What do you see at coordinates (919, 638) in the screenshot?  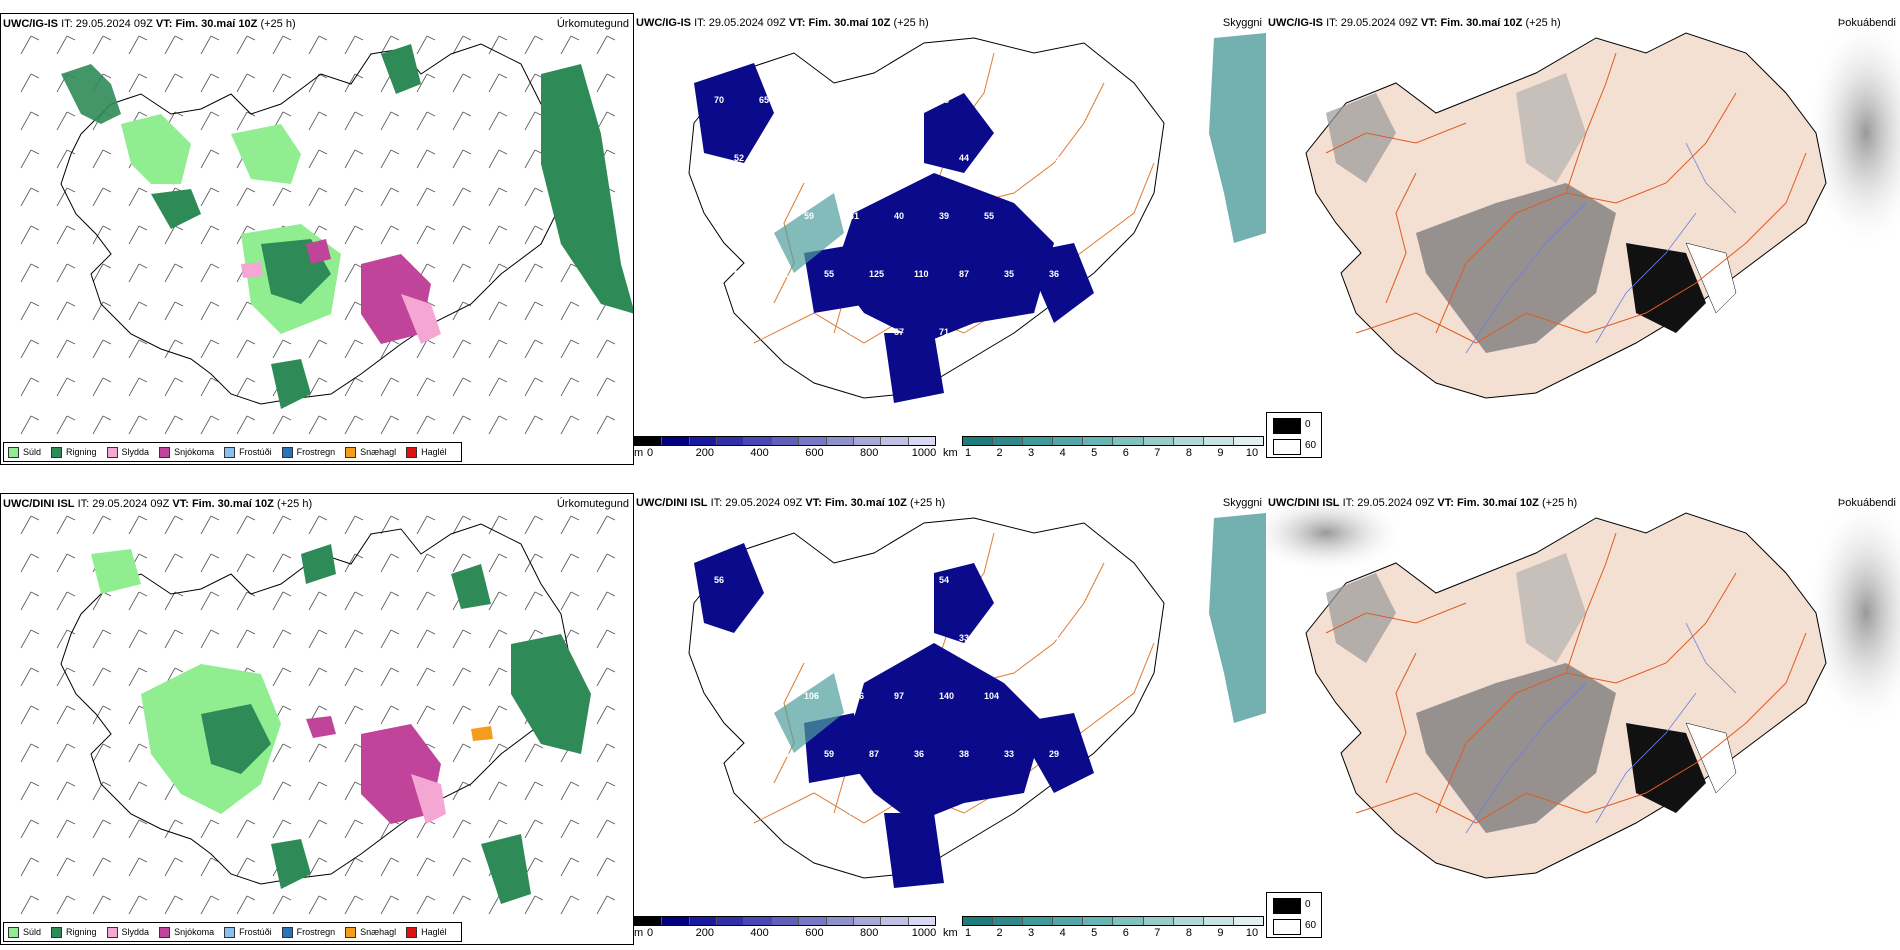 I see `cloud-base-value: 85` at bounding box center [919, 638].